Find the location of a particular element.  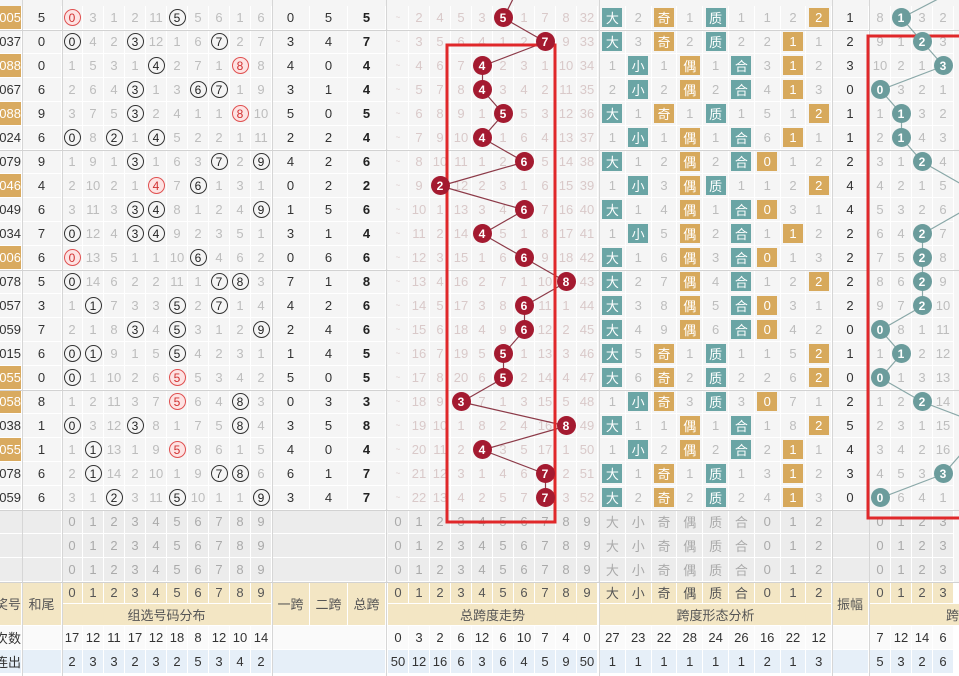

span-trend-cell: 4 is located at coordinates (440, 282).